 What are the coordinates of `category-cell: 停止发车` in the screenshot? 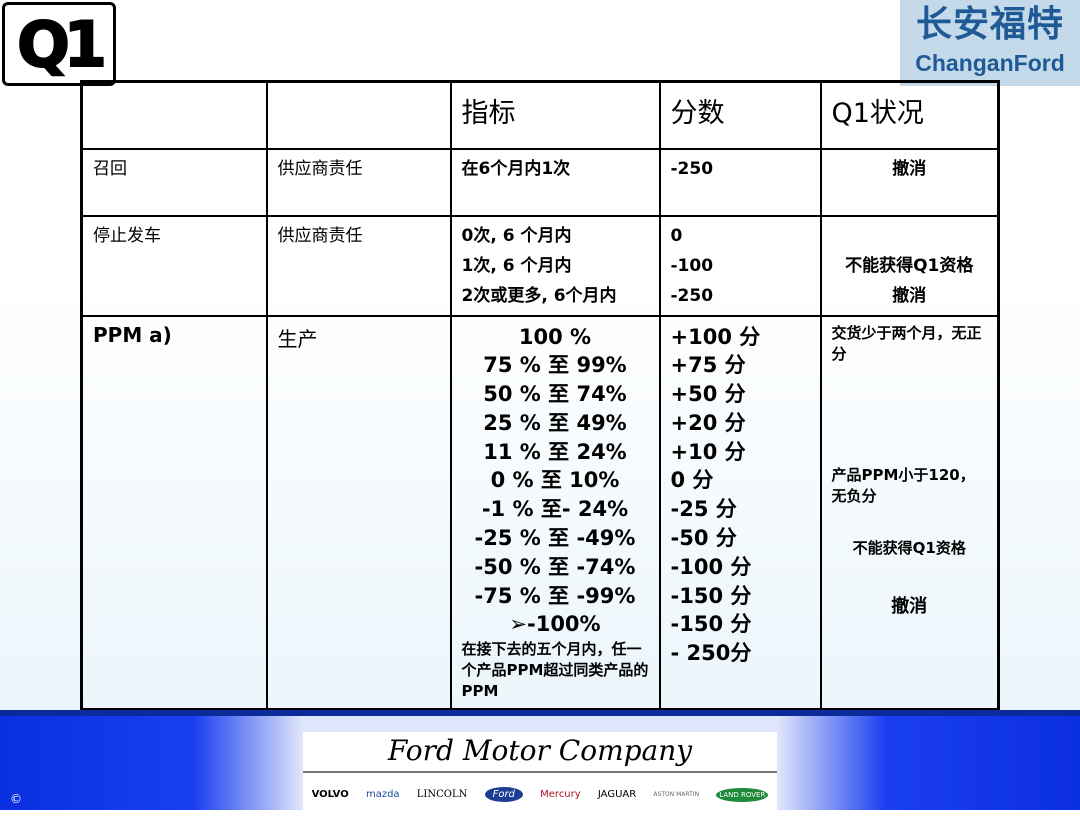 It's located at (174, 265).